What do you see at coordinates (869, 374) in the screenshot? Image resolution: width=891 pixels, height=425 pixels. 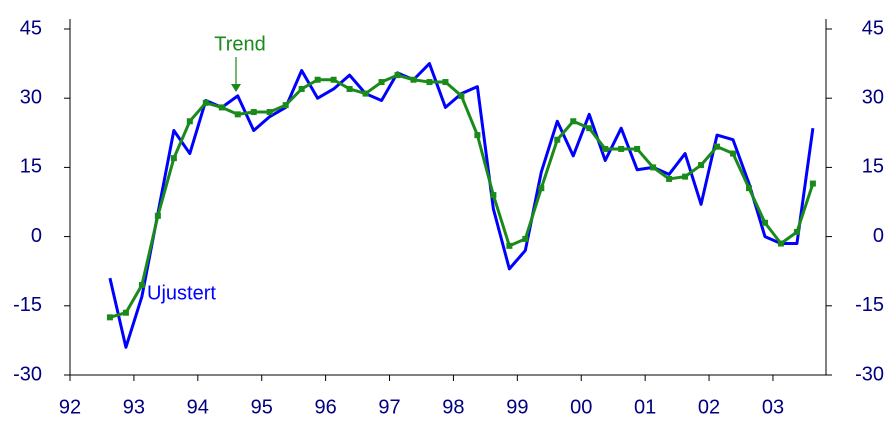 I see `y2-tick-label: -30` at bounding box center [869, 374].